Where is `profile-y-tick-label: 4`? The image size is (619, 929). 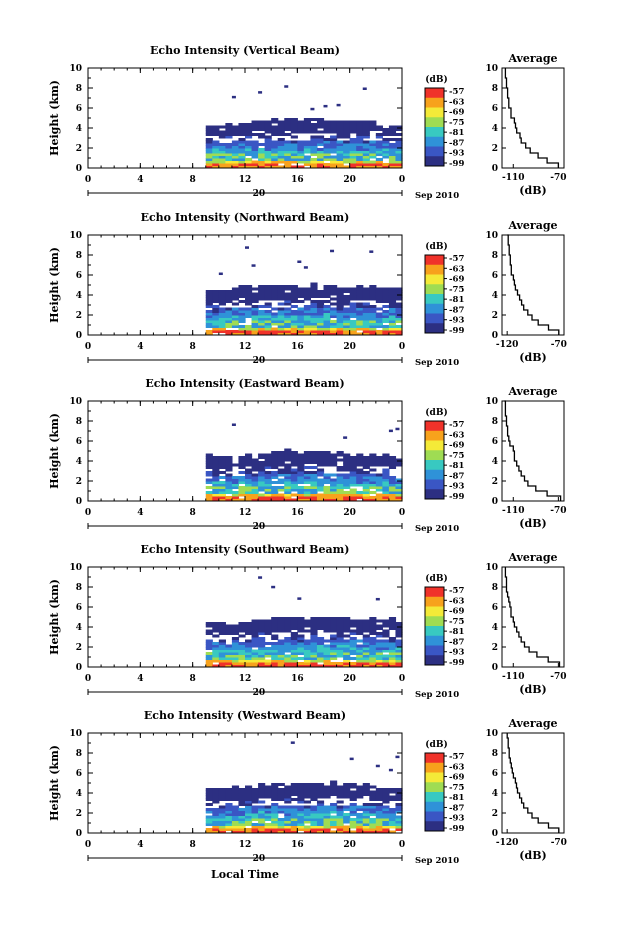
profile-y-tick-label: 4 is located at coordinates (495, 296).